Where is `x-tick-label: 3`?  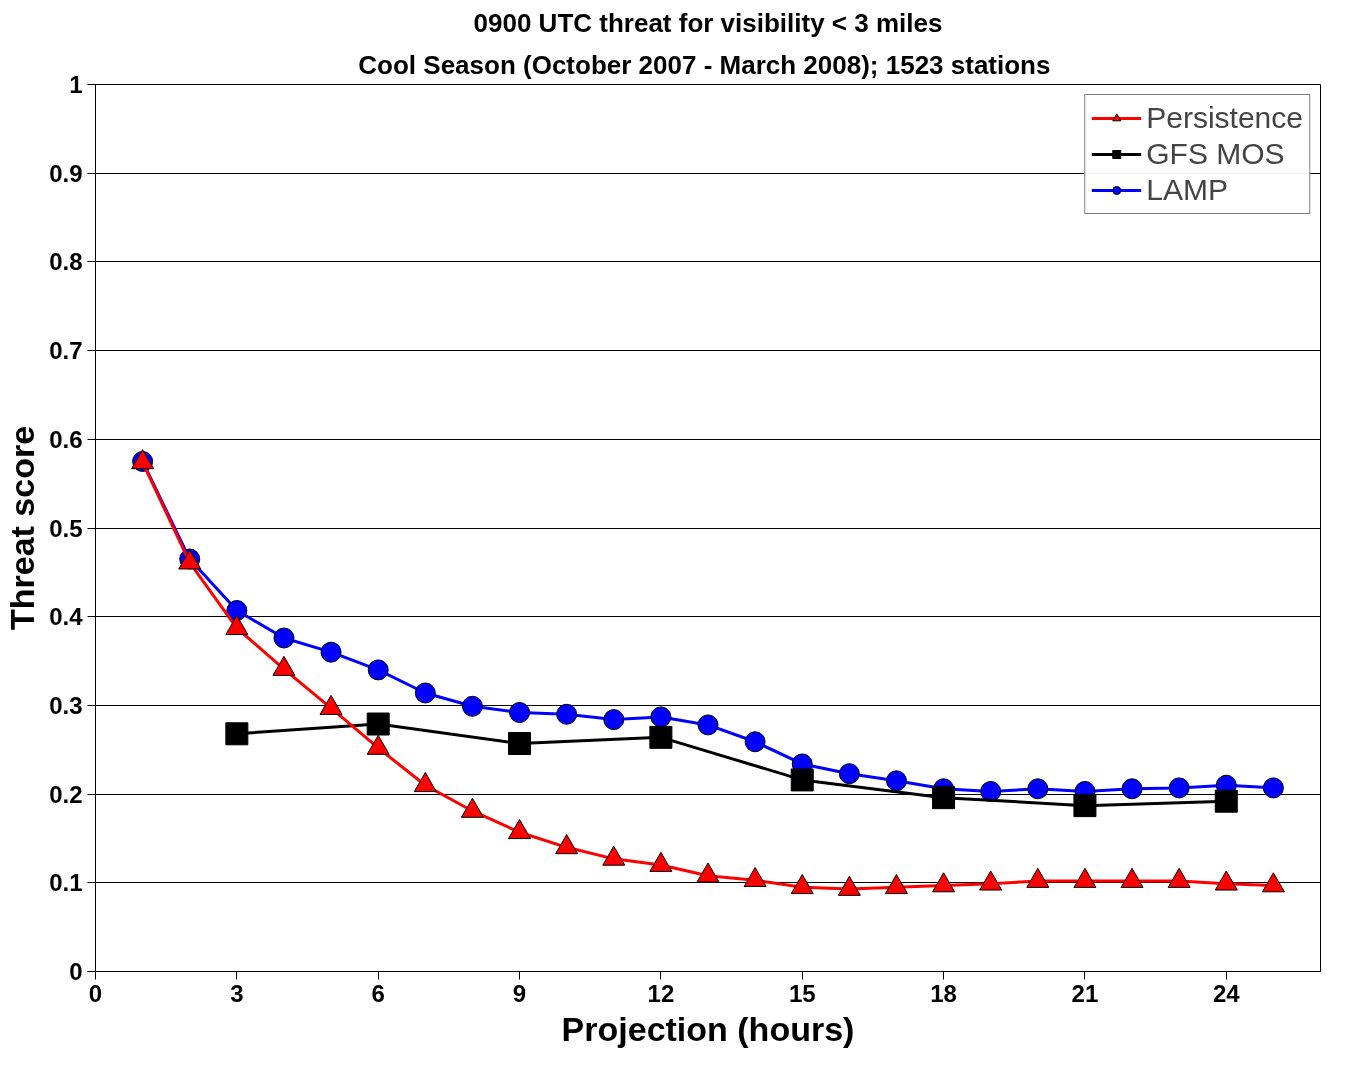 x-tick-label: 3 is located at coordinates (237, 993).